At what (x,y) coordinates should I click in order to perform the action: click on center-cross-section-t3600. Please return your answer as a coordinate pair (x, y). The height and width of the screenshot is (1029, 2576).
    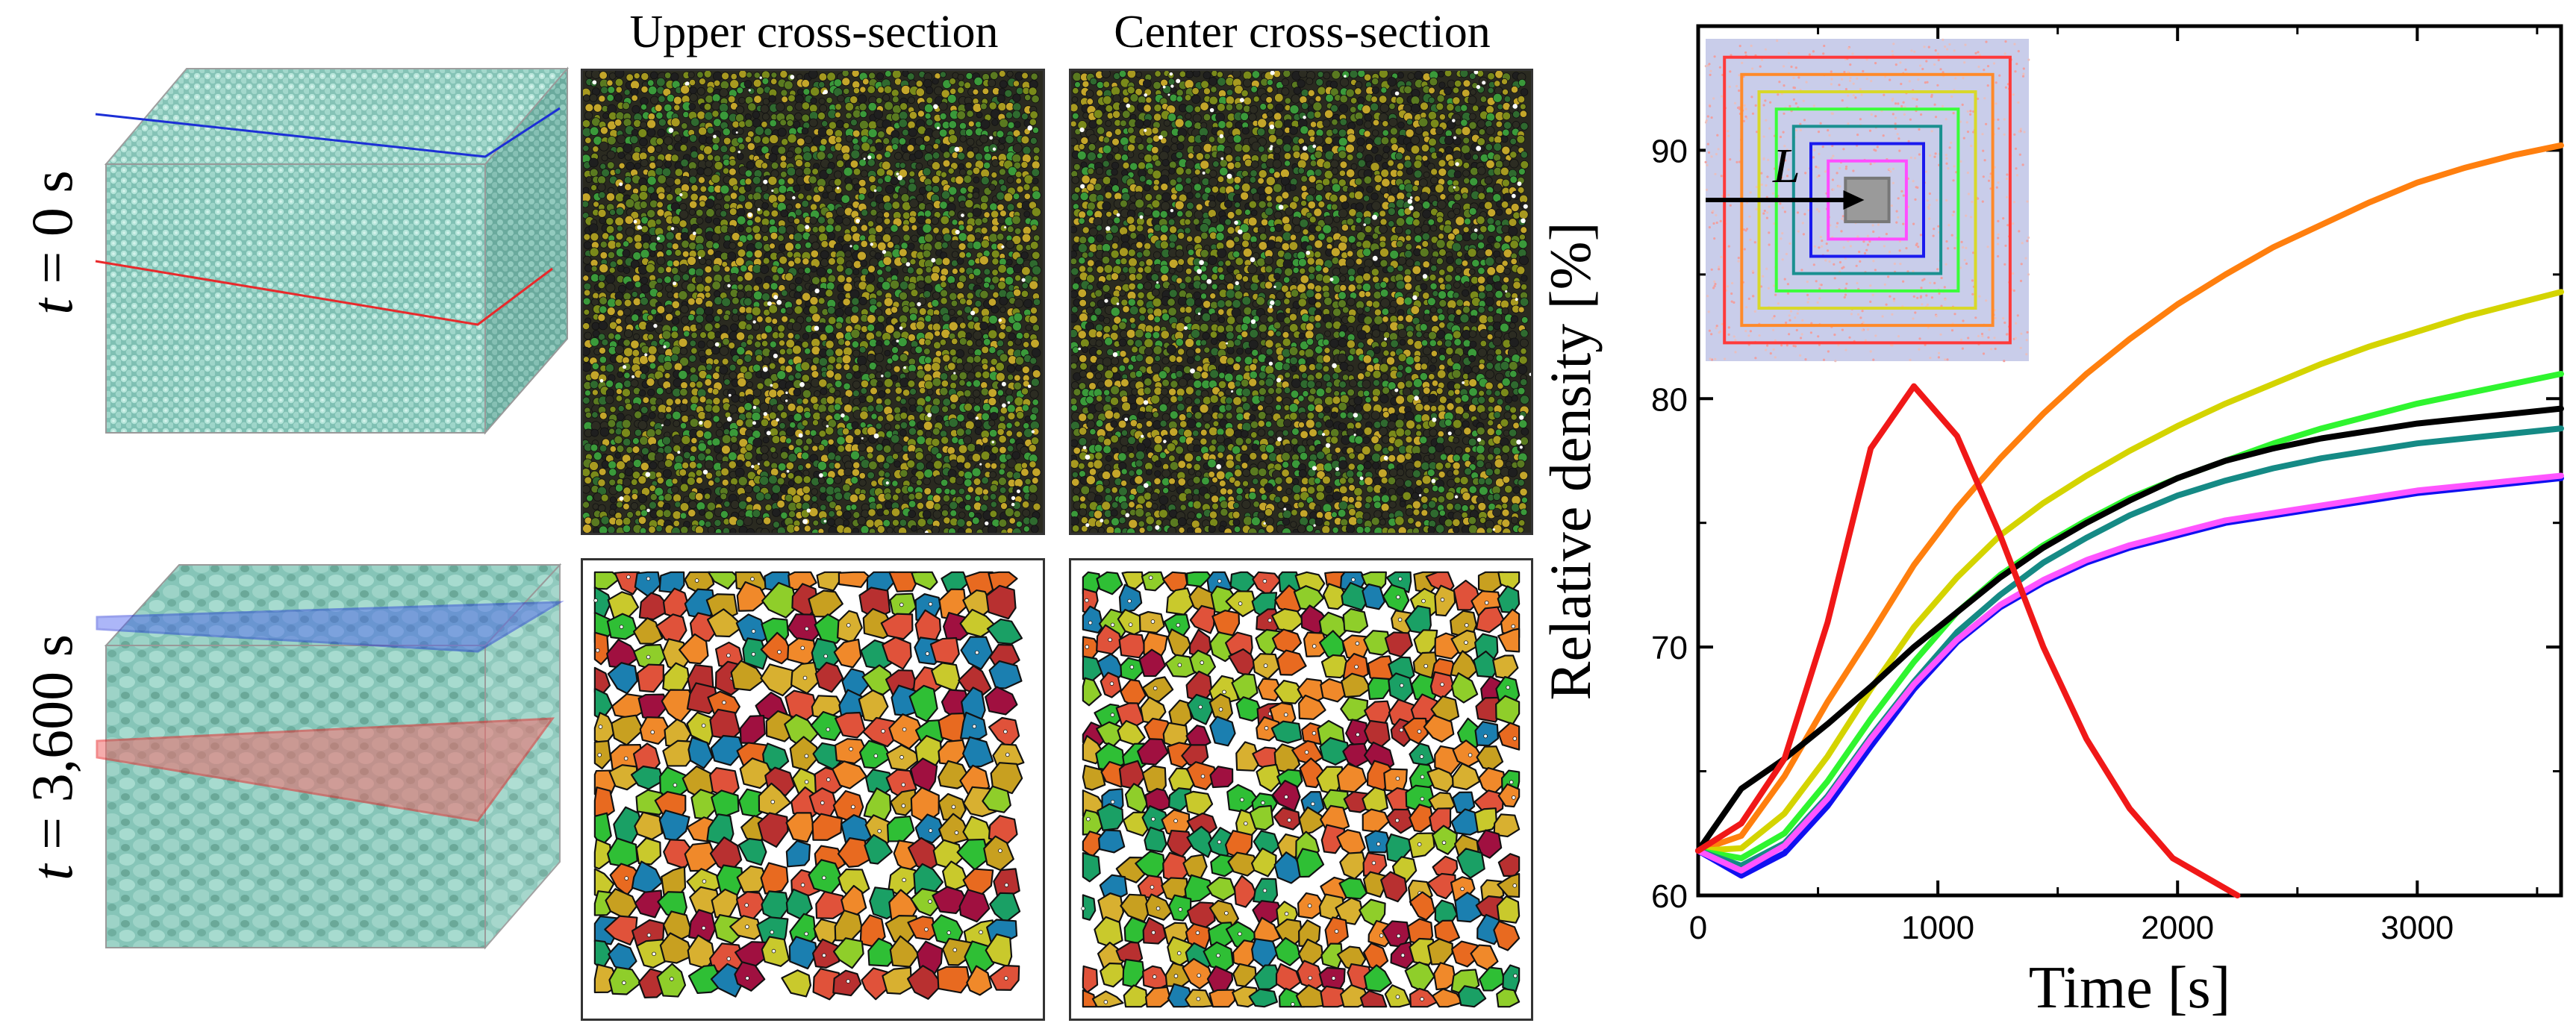
    Looking at the image, I should click on (1301, 789).